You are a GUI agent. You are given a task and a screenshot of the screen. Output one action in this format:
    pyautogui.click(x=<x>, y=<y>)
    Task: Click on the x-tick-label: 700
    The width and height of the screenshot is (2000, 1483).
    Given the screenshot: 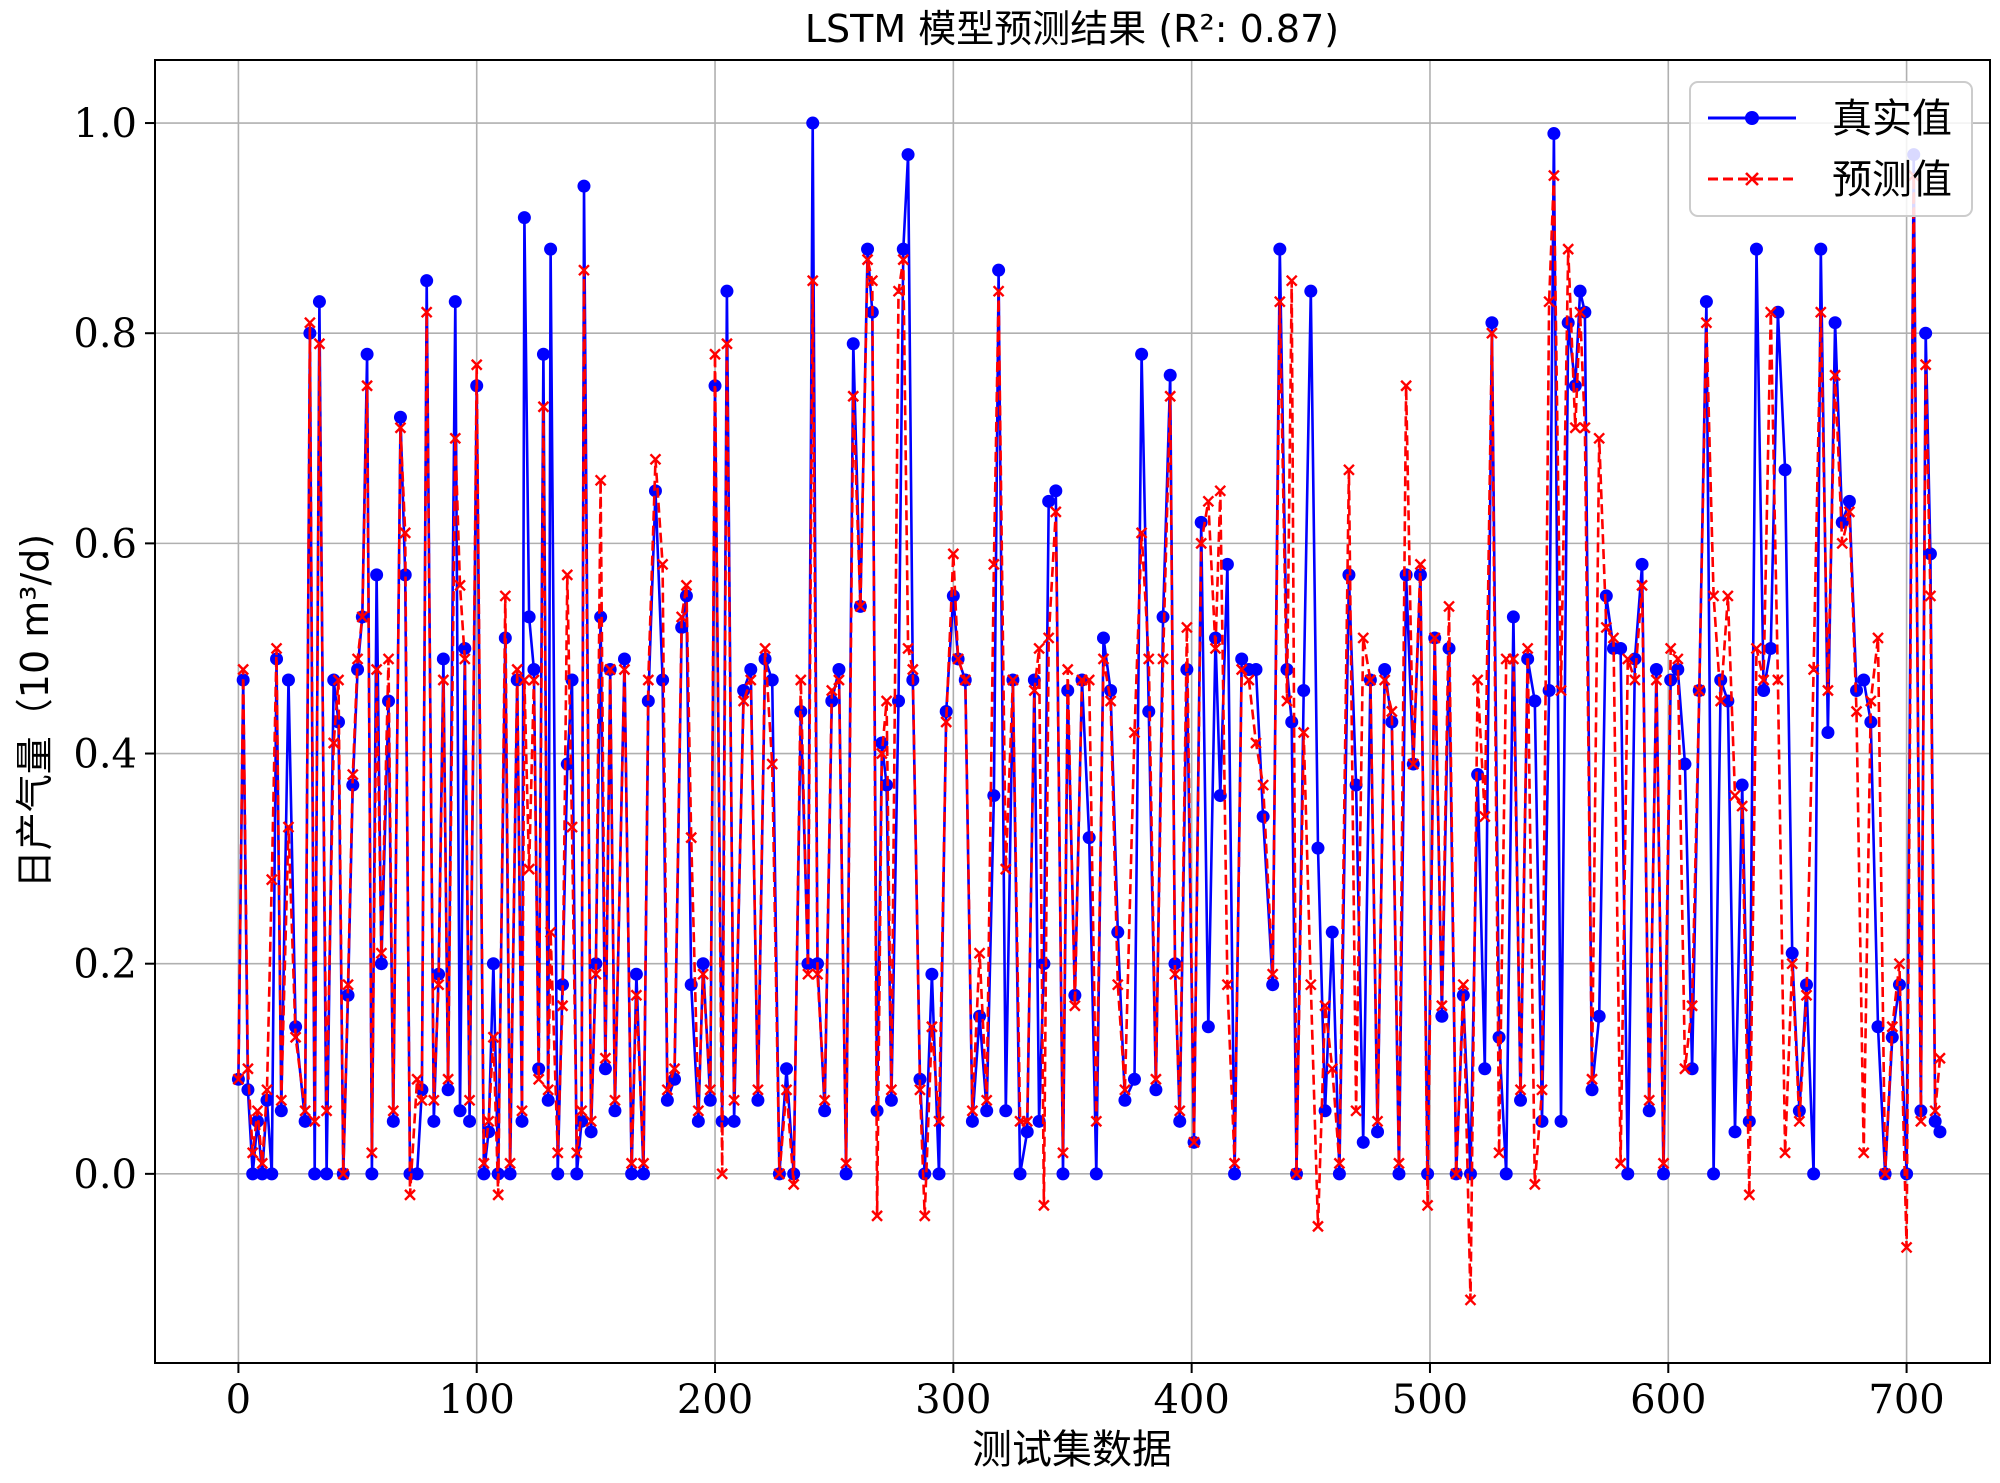 What is the action you would take?
    pyautogui.click(x=1906, y=1400)
    